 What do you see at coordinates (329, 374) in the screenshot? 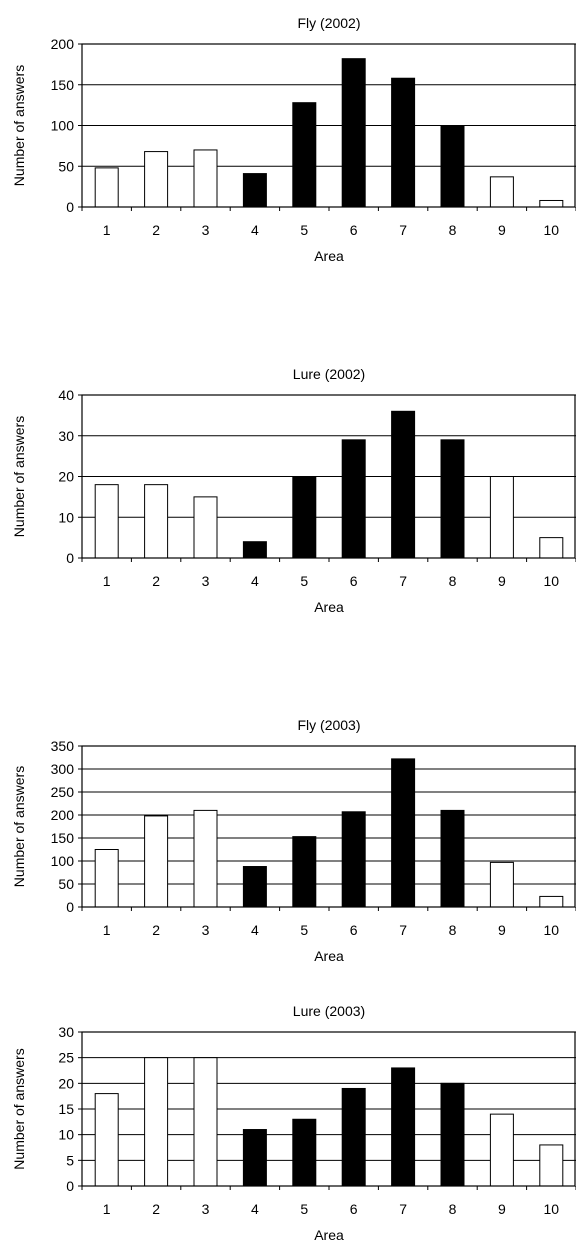
I see `chart-title: Lure (2002)` at bounding box center [329, 374].